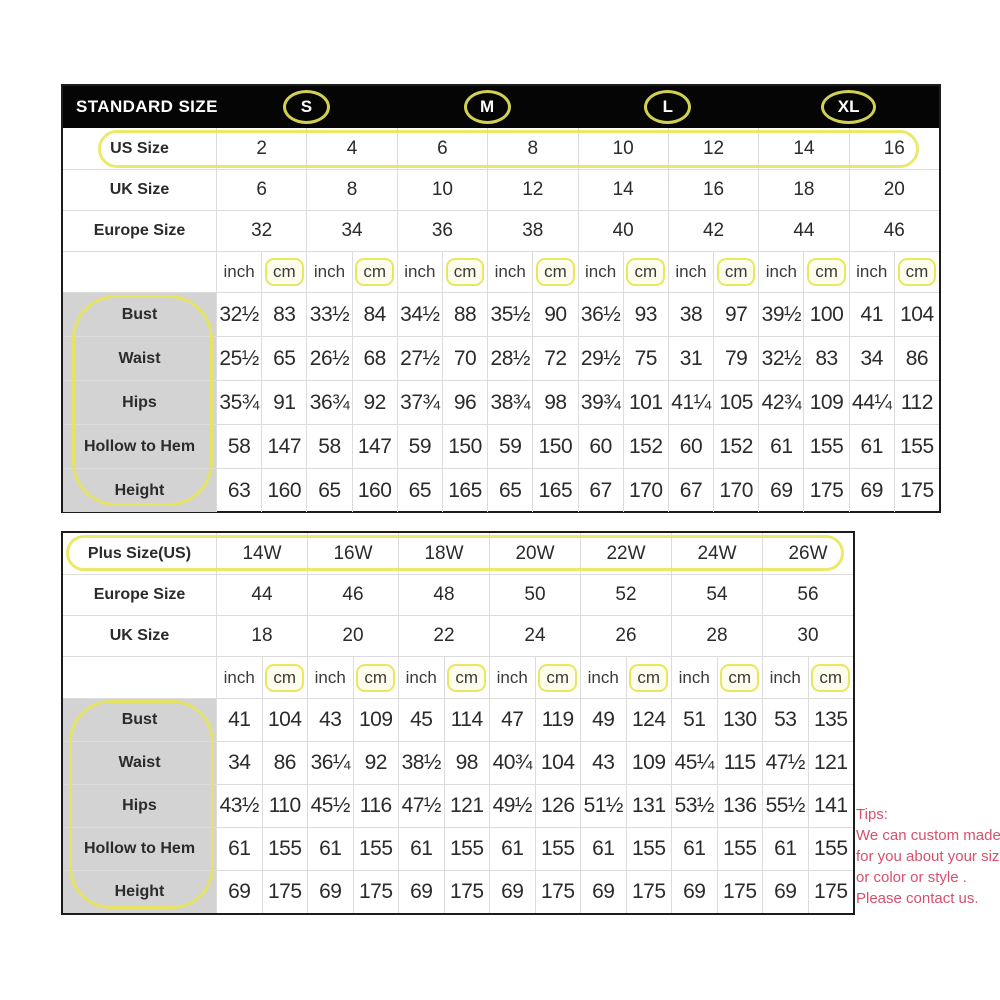 Image resolution: width=1000 pixels, height=1000 pixels. I want to click on measure-value: 130, so click(739, 720).